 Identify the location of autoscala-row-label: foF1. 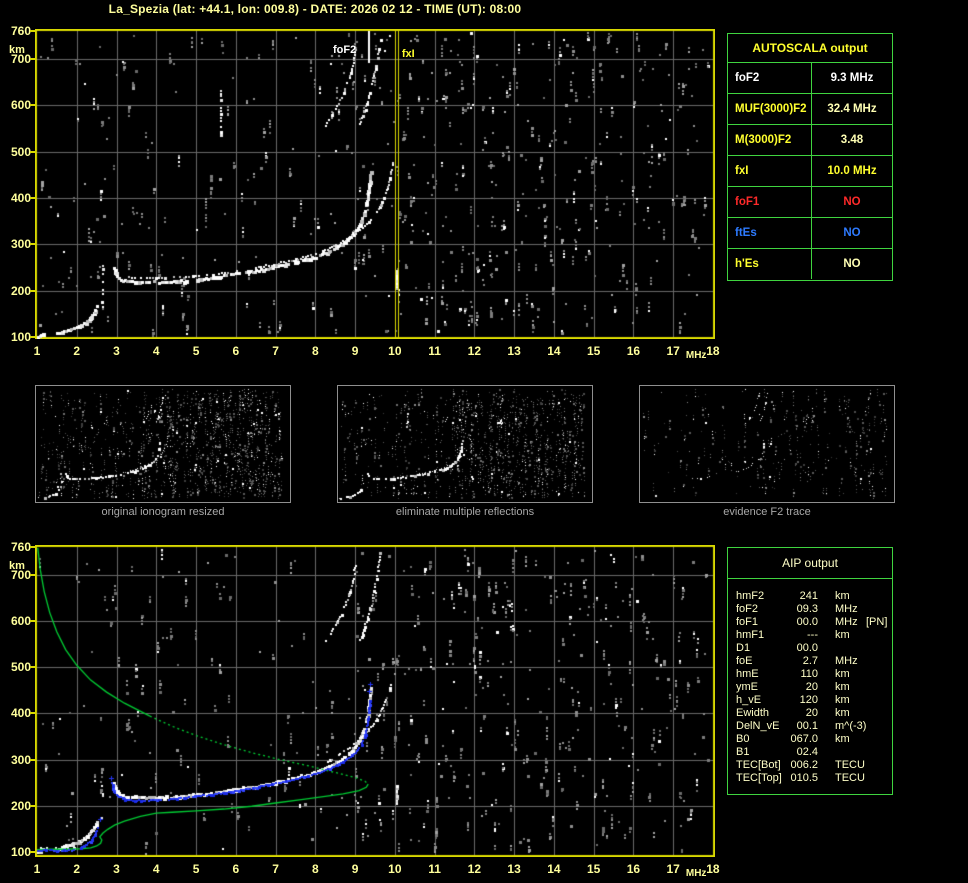
(770, 202).